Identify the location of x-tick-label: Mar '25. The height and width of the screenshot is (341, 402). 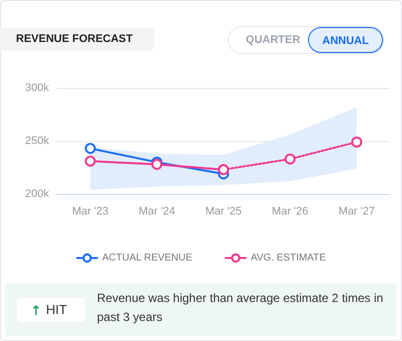
(223, 212).